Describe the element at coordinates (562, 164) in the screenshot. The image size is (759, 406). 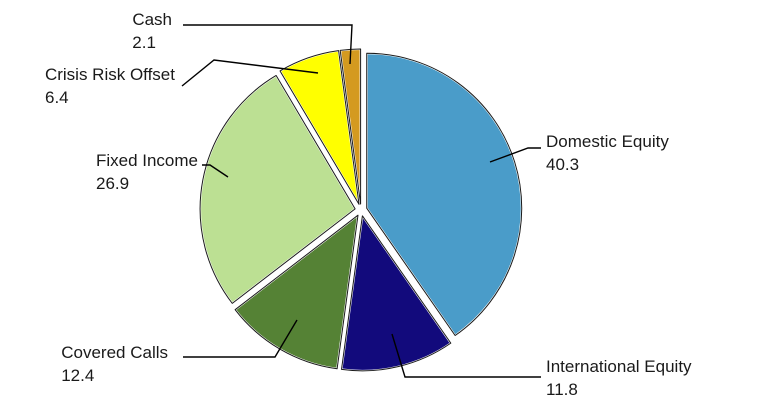
I see `slice-label-value: 40.3` at that location.